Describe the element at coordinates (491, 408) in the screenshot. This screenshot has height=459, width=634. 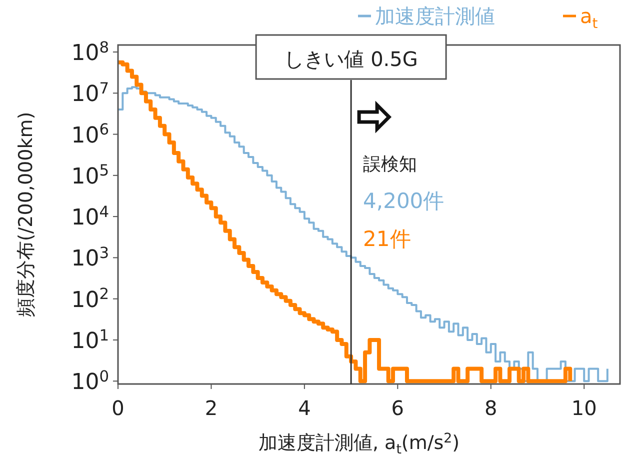
I see `x-tick-label: 8` at that location.